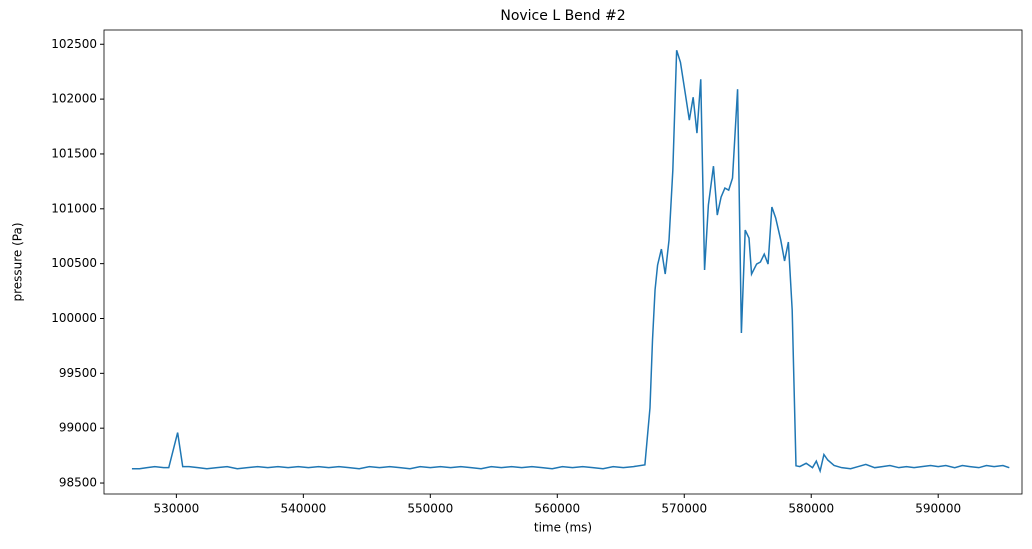 The image size is (1032, 549). Describe the element at coordinates (303, 509) in the screenshot. I see `x-tick-label: 540000` at that location.